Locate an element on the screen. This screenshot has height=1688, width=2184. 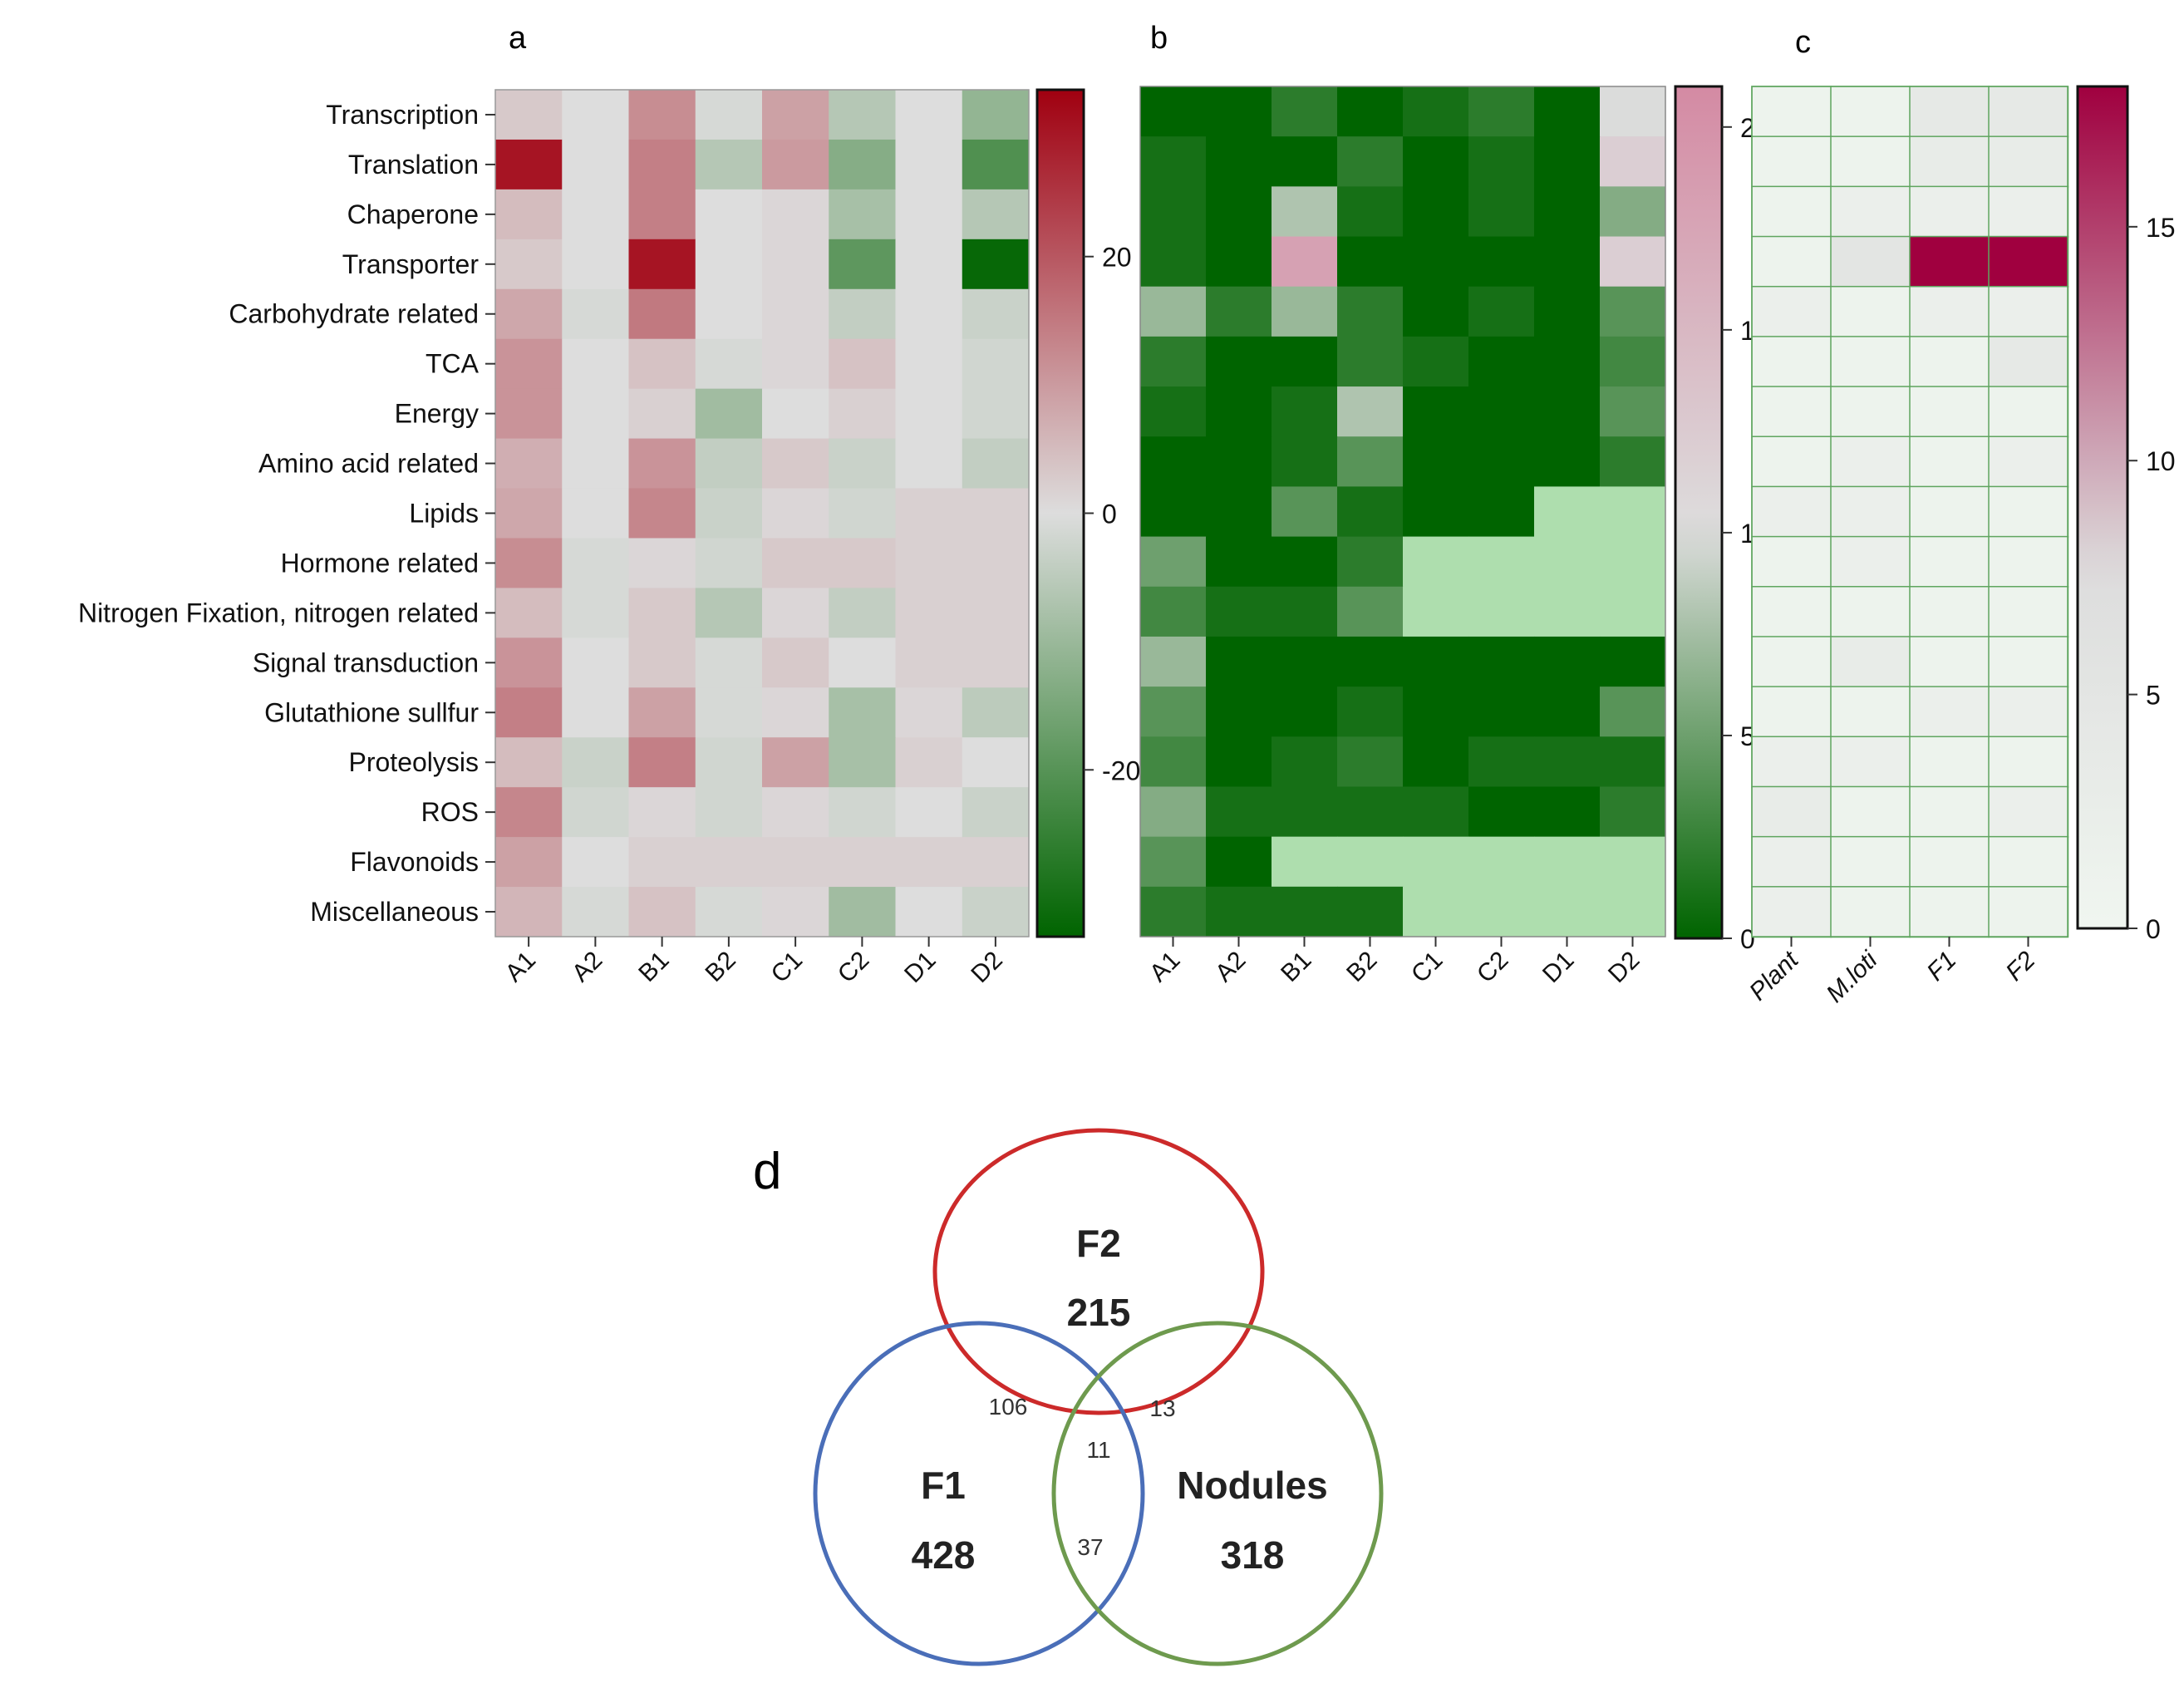
panel-label-b: b is located at coordinates (1159, 38).